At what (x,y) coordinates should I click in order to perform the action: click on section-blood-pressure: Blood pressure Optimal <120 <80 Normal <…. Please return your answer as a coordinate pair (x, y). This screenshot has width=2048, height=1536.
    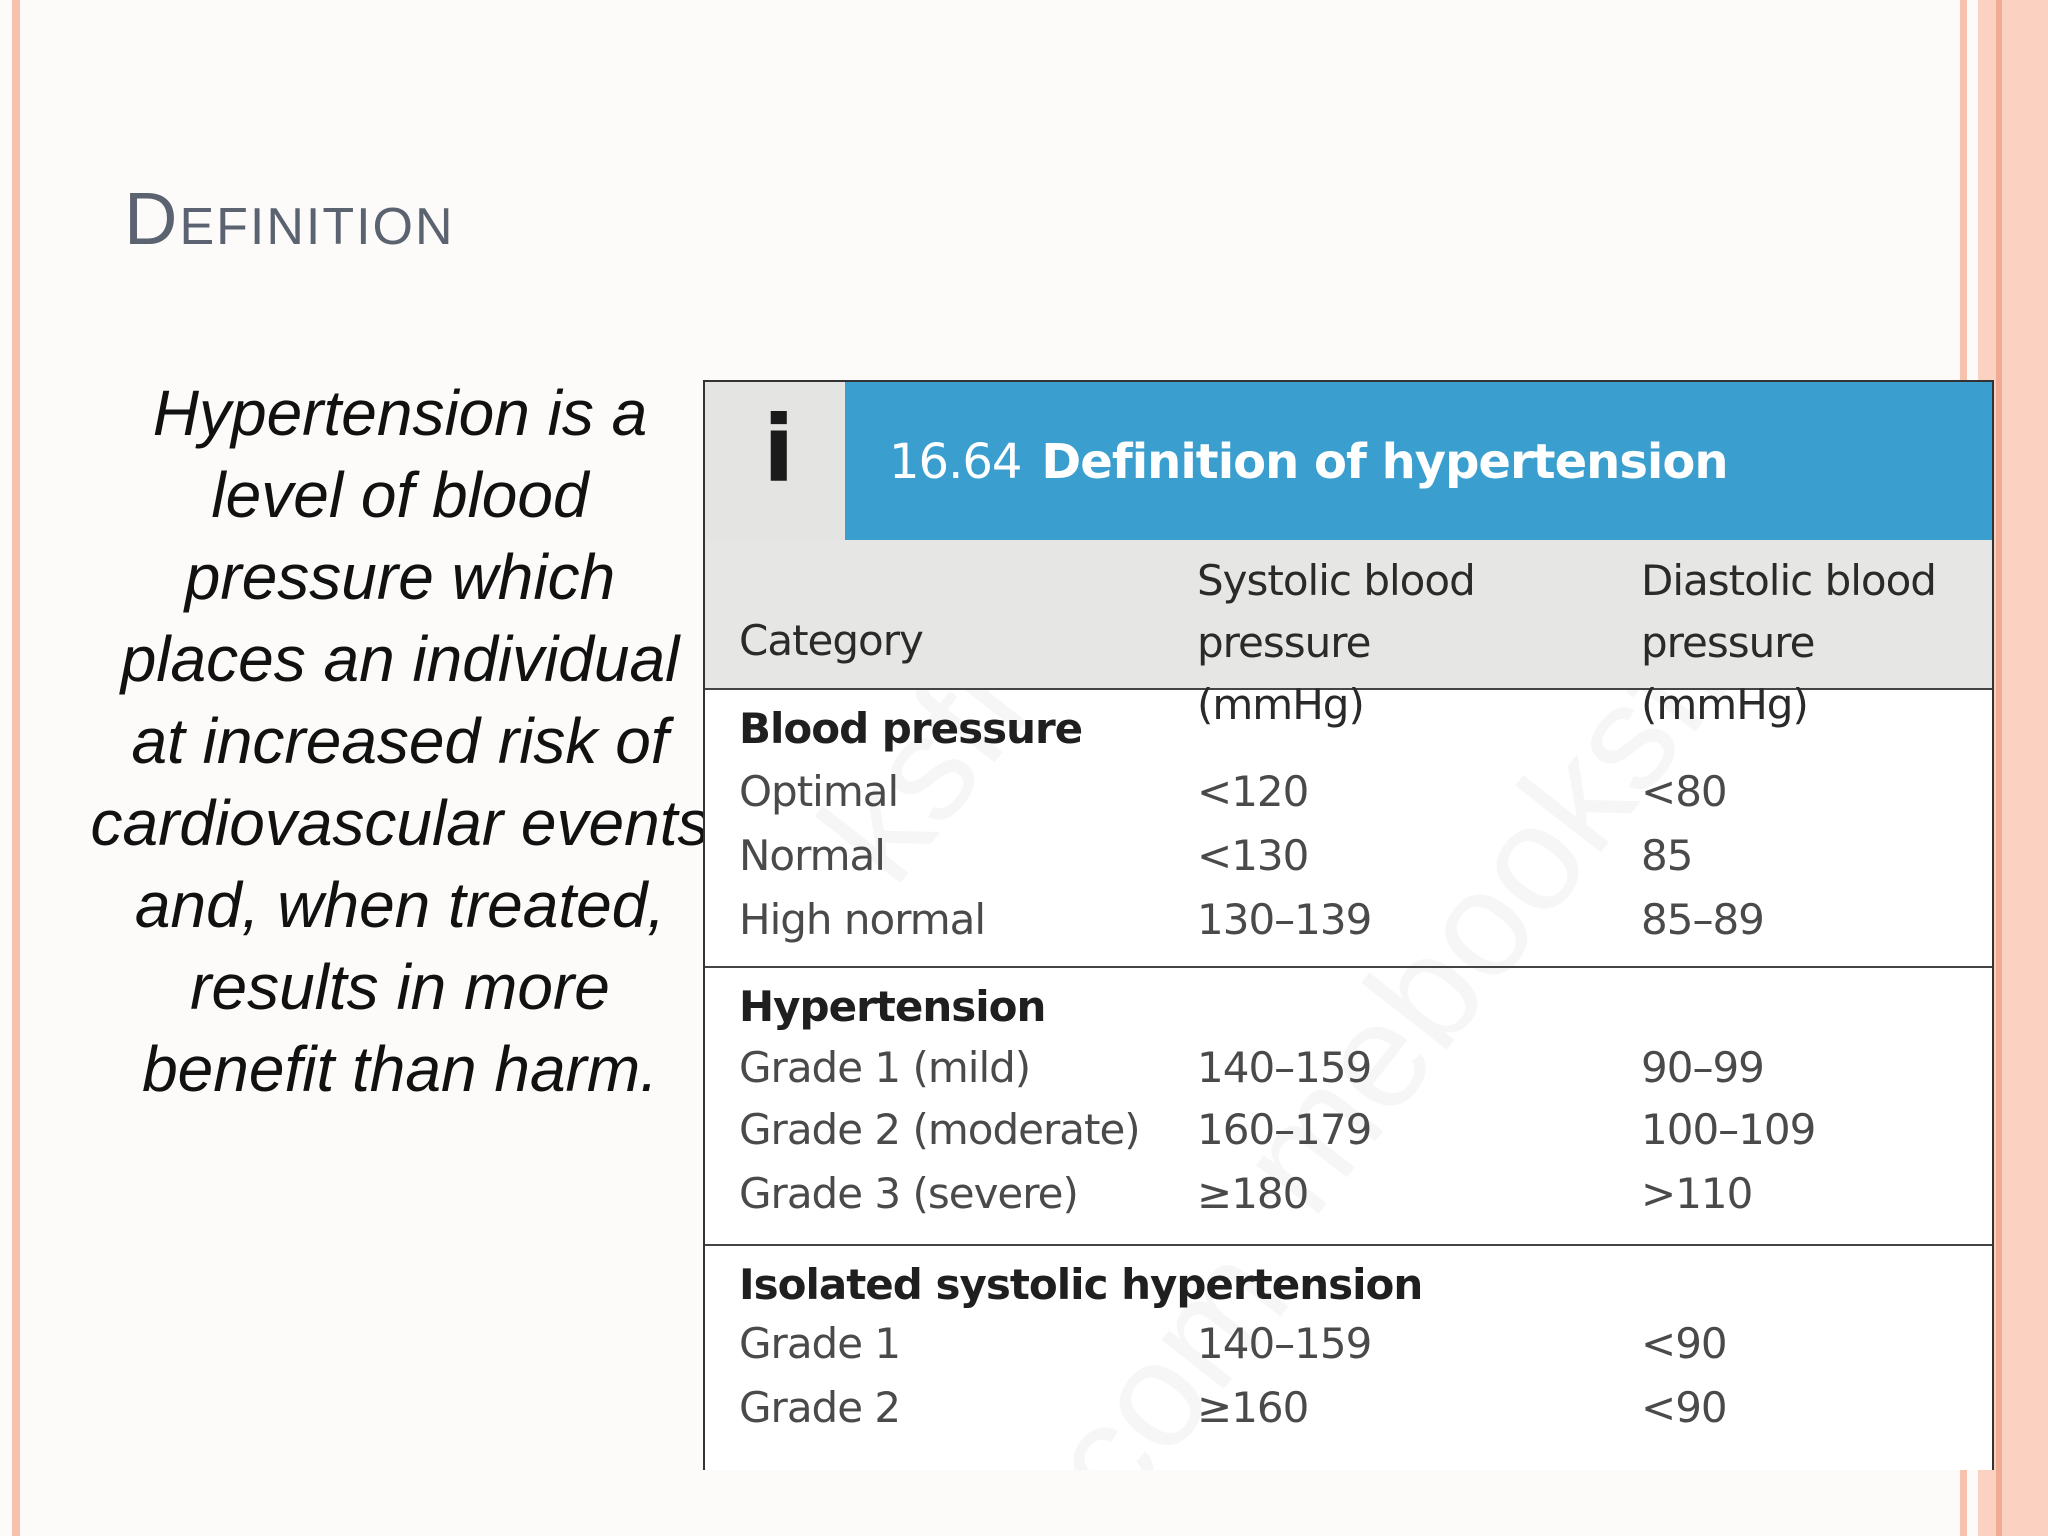
    Looking at the image, I should click on (1348, 829).